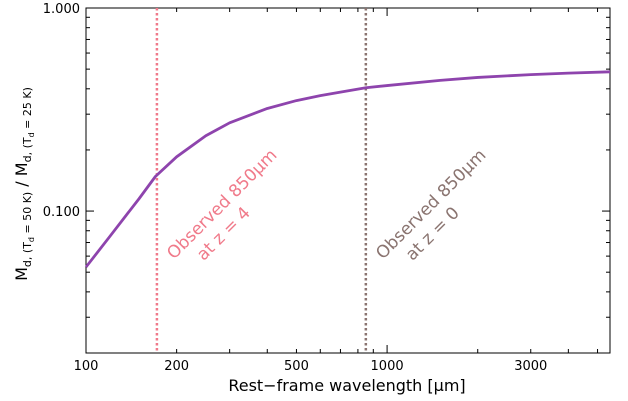 This screenshot has width=628, height=401. What do you see at coordinates (387, 366) in the screenshot?
I see `x-tick-label: 1000` at bounding box center [387, 366].